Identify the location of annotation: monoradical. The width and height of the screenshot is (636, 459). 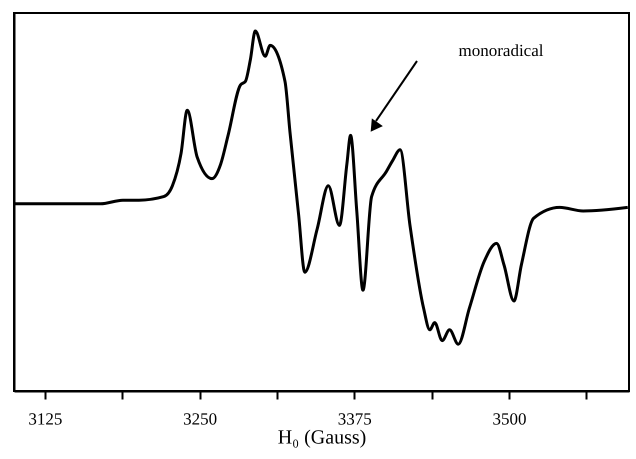
(501, 50).